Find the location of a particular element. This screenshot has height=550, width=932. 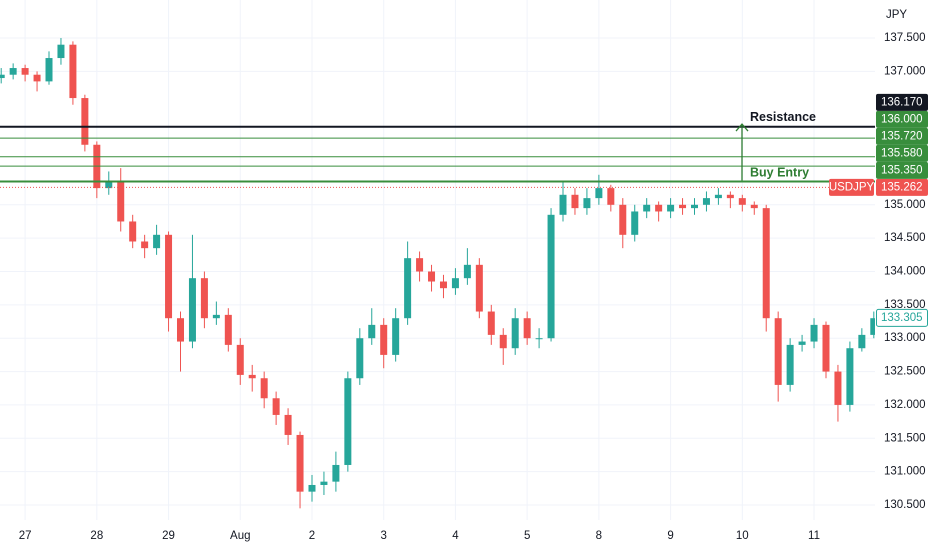

price-label: 136.170 is located at coordinates (902, 102).